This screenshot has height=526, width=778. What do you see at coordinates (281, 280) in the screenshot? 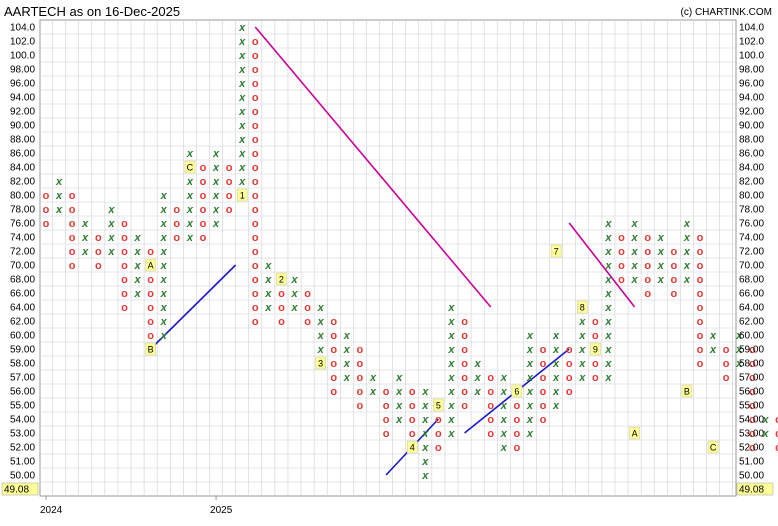
I see `month-marker-label: 2` at bounding box center [281, 280].